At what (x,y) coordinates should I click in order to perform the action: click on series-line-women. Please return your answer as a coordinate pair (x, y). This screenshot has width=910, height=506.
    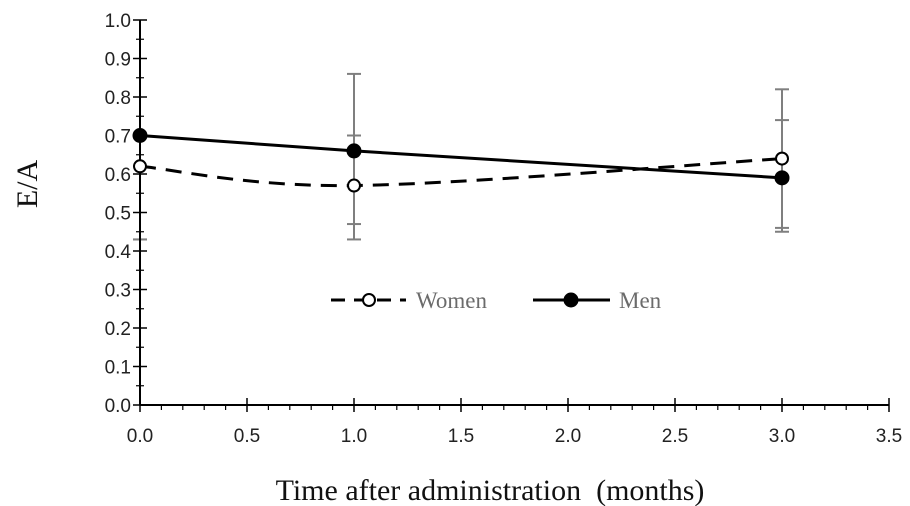
    Looking at the image, I should click on (461, 172).